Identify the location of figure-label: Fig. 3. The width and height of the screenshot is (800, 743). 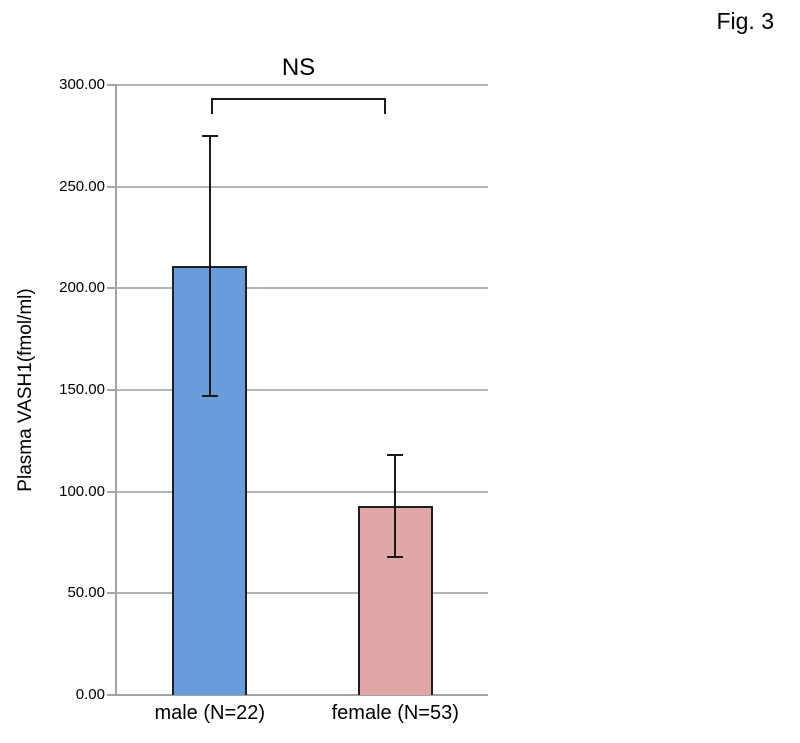
(745, 21).